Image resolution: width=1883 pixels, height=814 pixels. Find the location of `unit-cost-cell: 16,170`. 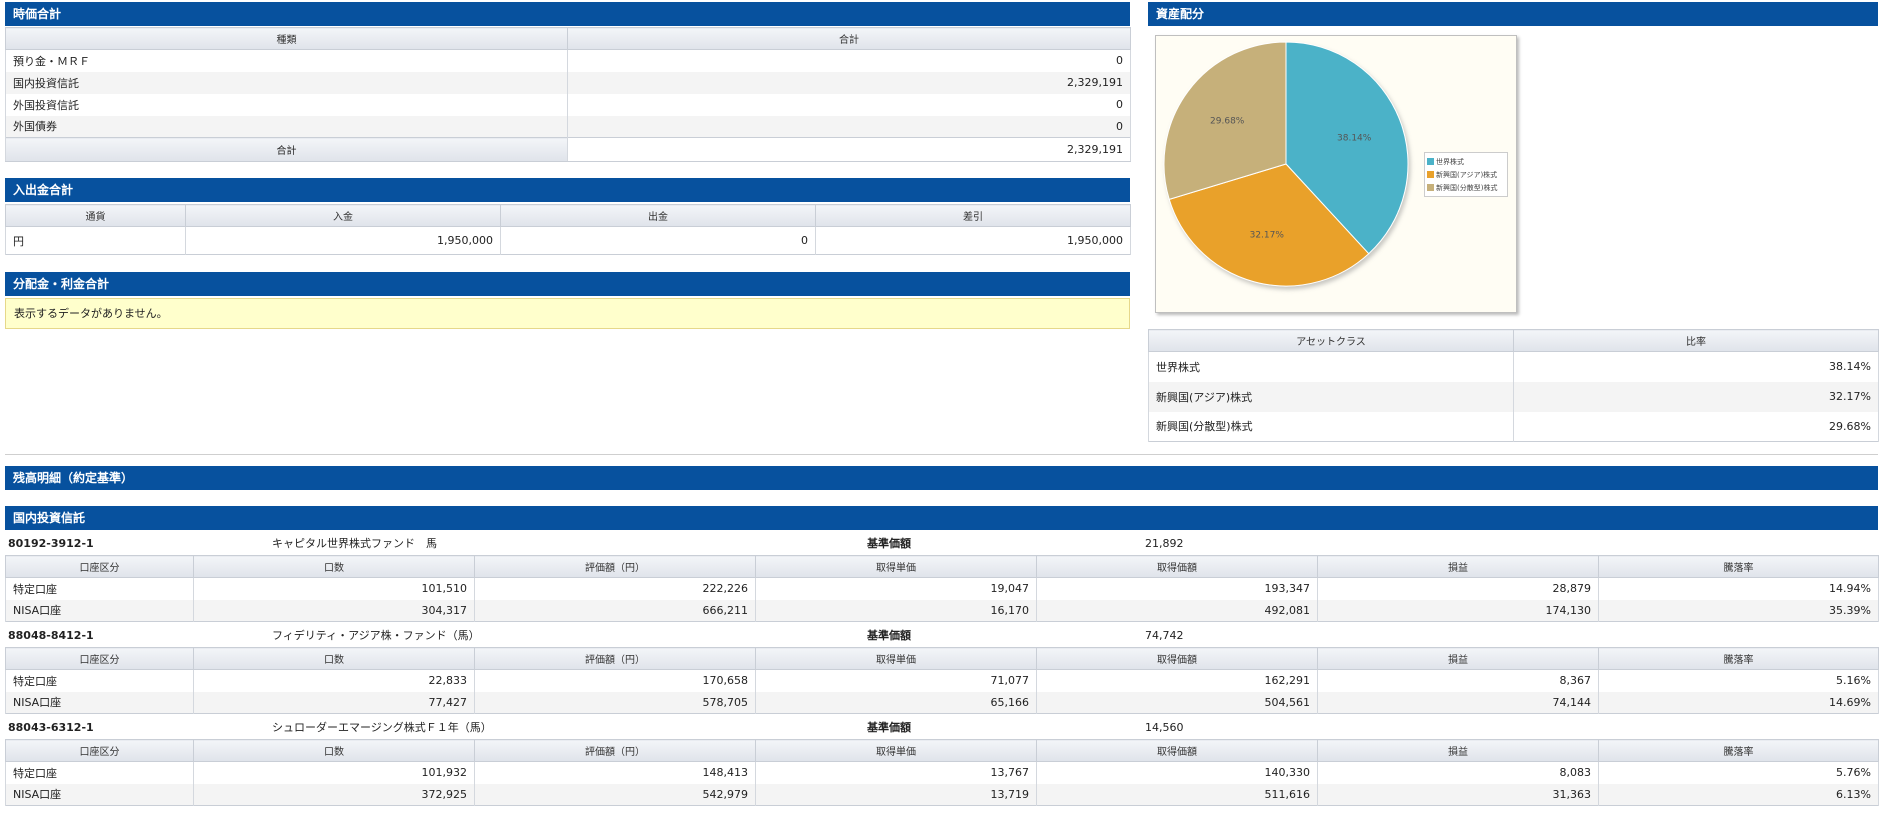

unit-cost-cell: 16,170 is located at coordinates (896, 610).